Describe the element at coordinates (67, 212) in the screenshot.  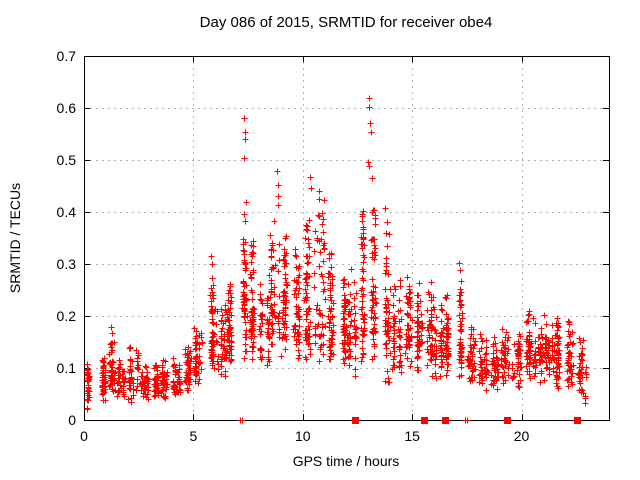
I see `y-tick-label: 0.4` at that location.